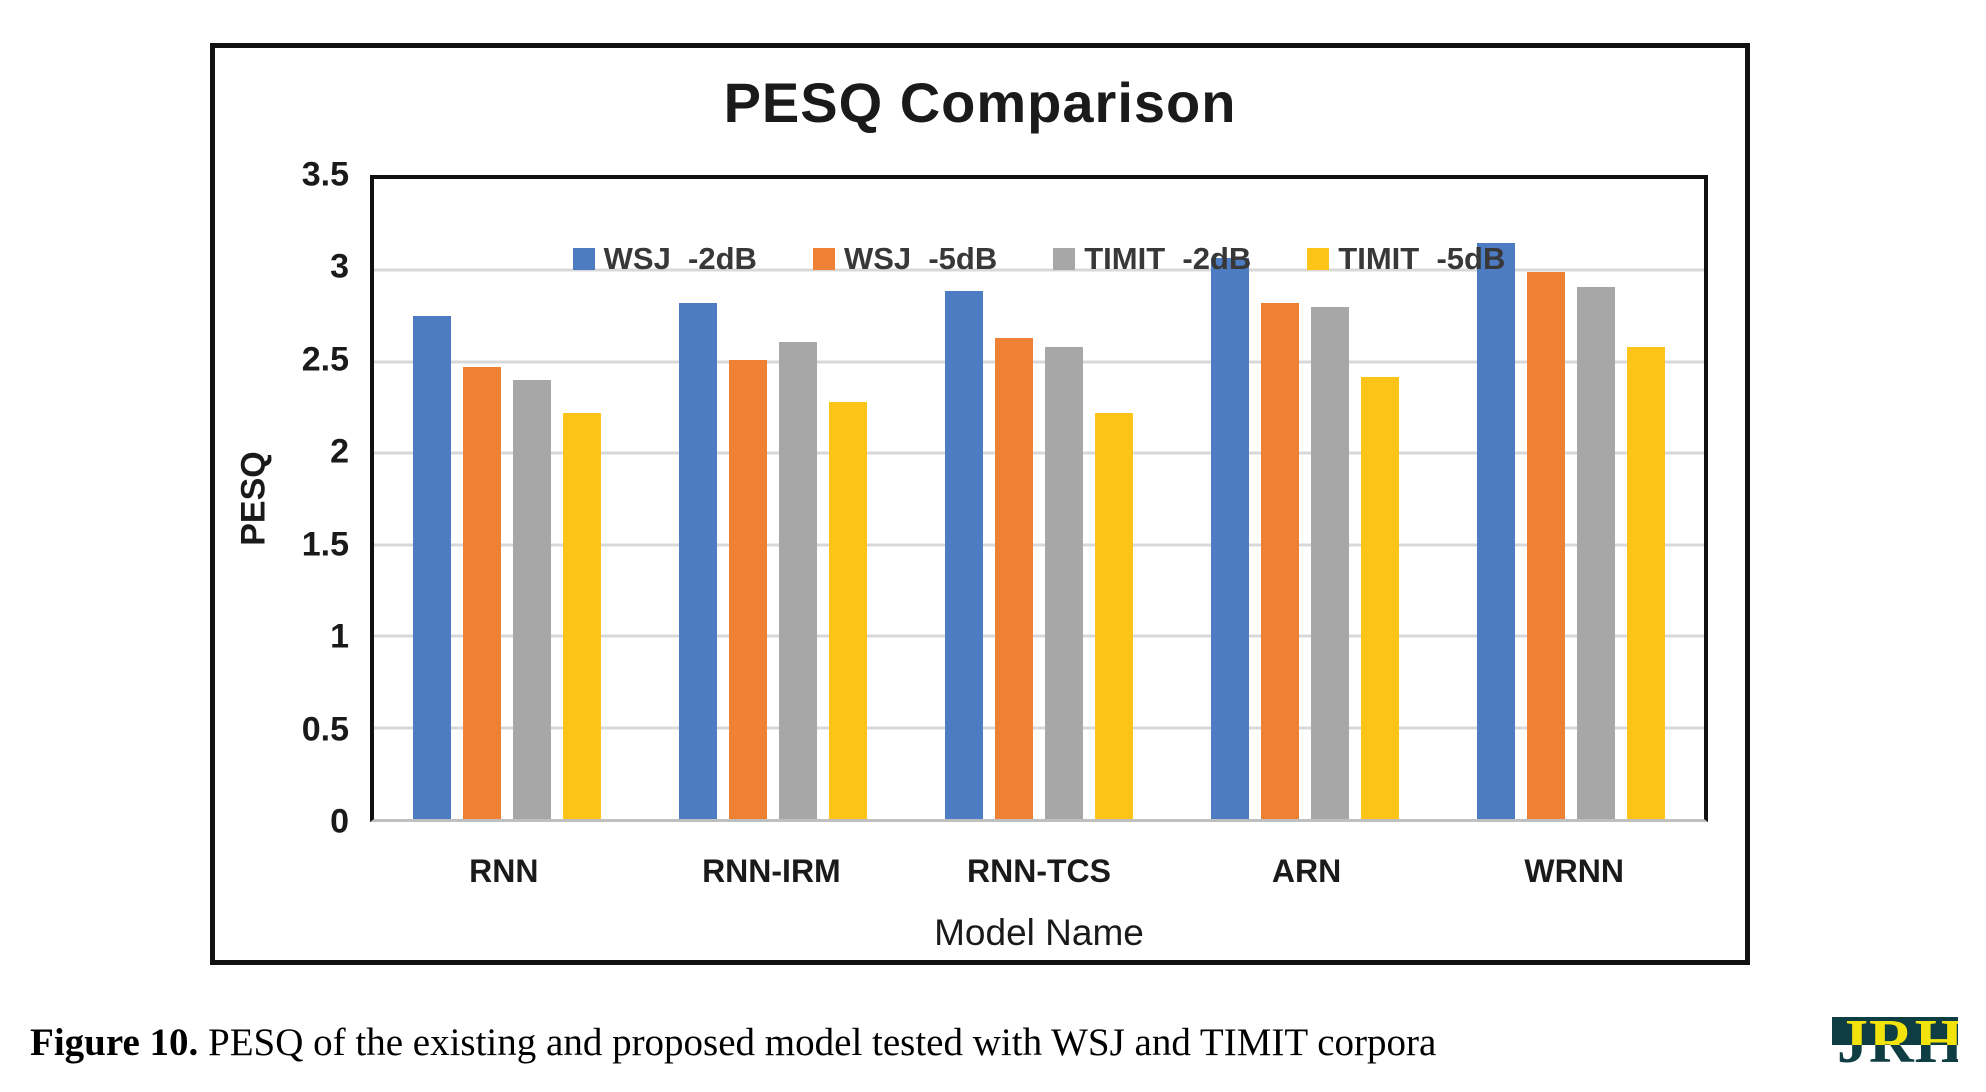 The image size is (1986, 1092). Describe the element at coordinates (1039, 932) in the screenshot. I see `x-axis-title: Model Name` at that location.